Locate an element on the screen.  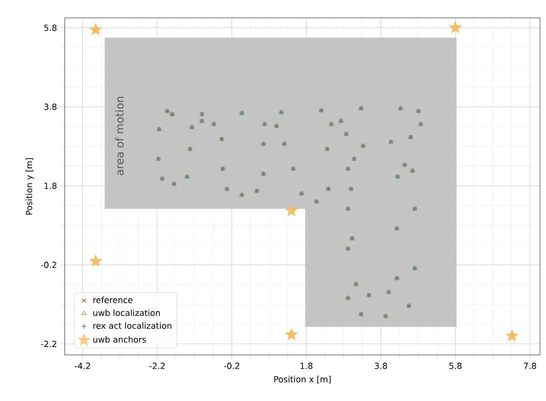
legend-label: uwb localization is located at coordinates (126, 313).